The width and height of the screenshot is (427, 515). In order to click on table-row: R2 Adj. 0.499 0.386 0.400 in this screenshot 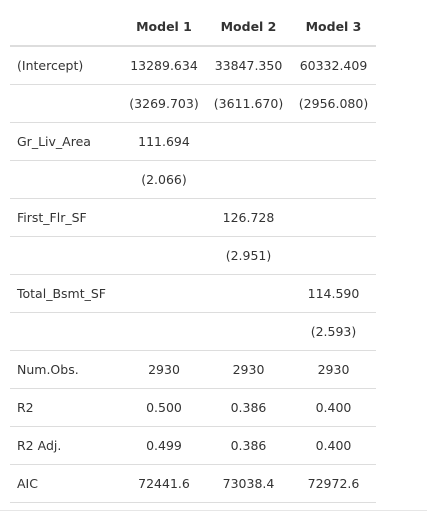, I will do `click(193, 445)`.